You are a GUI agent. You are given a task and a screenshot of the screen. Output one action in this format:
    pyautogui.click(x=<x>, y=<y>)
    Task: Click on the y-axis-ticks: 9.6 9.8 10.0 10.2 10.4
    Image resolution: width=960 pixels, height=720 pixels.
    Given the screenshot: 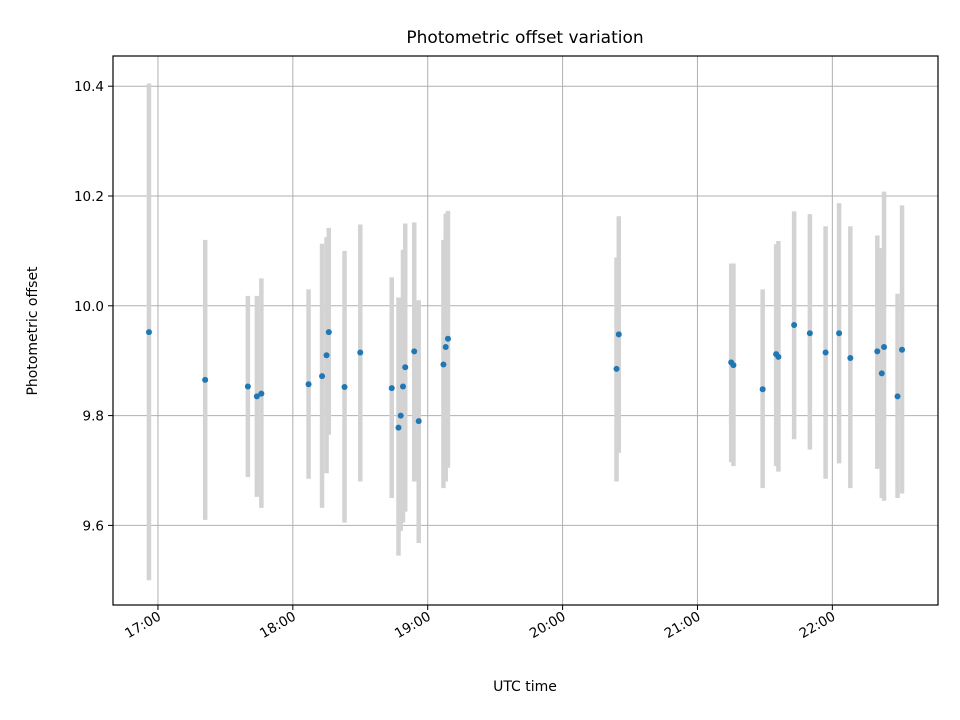 What is the action you would take?
    pyautogui.click(x=93, y=306)
    